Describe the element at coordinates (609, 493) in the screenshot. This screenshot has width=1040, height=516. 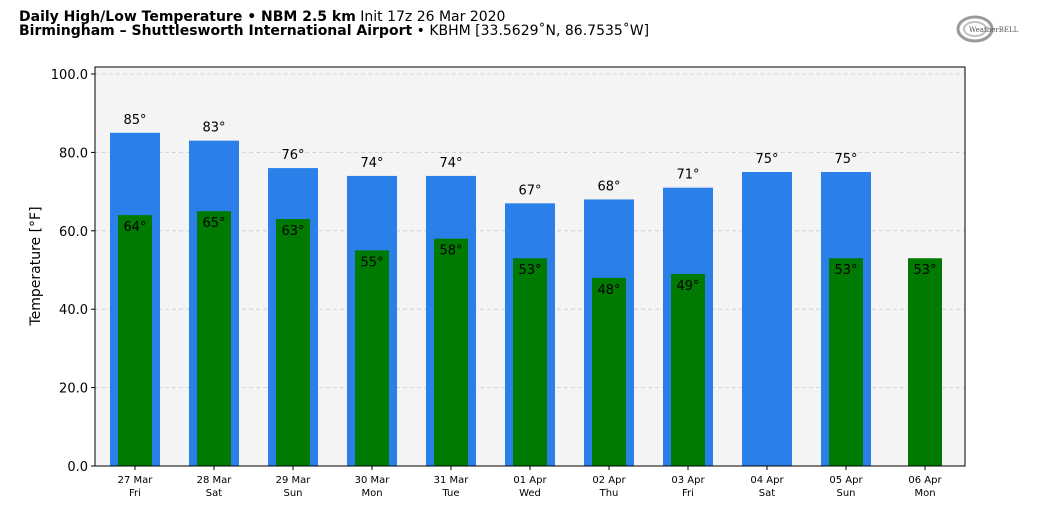
I see `x-tick-day: Thu` at that location.